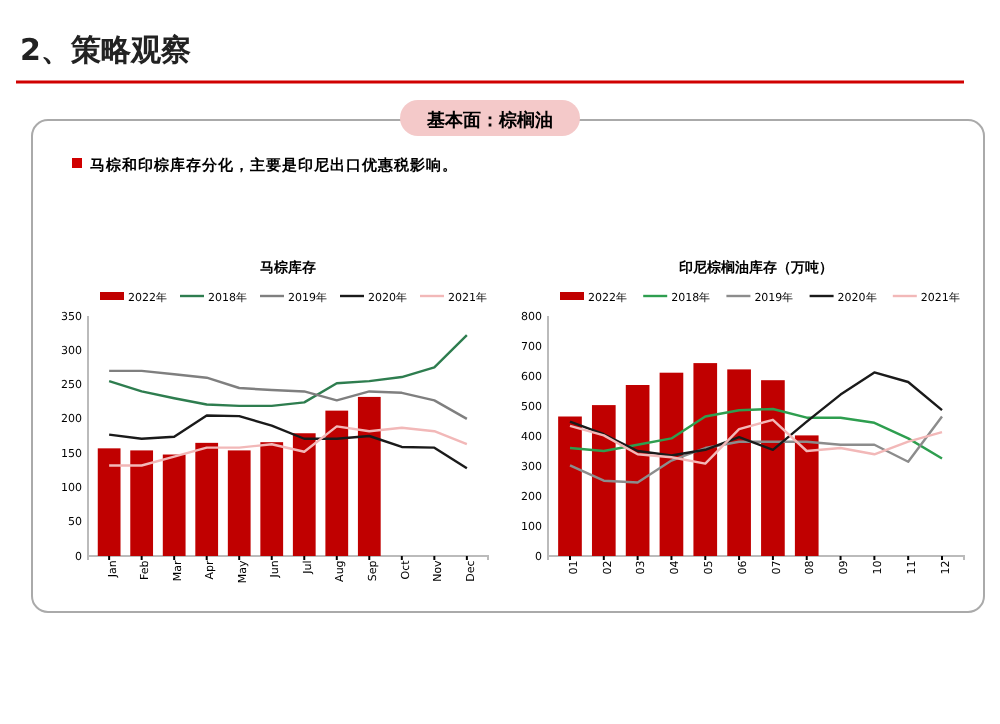  I want to click on text: 基本面：棕榈油, so click(489, 121).